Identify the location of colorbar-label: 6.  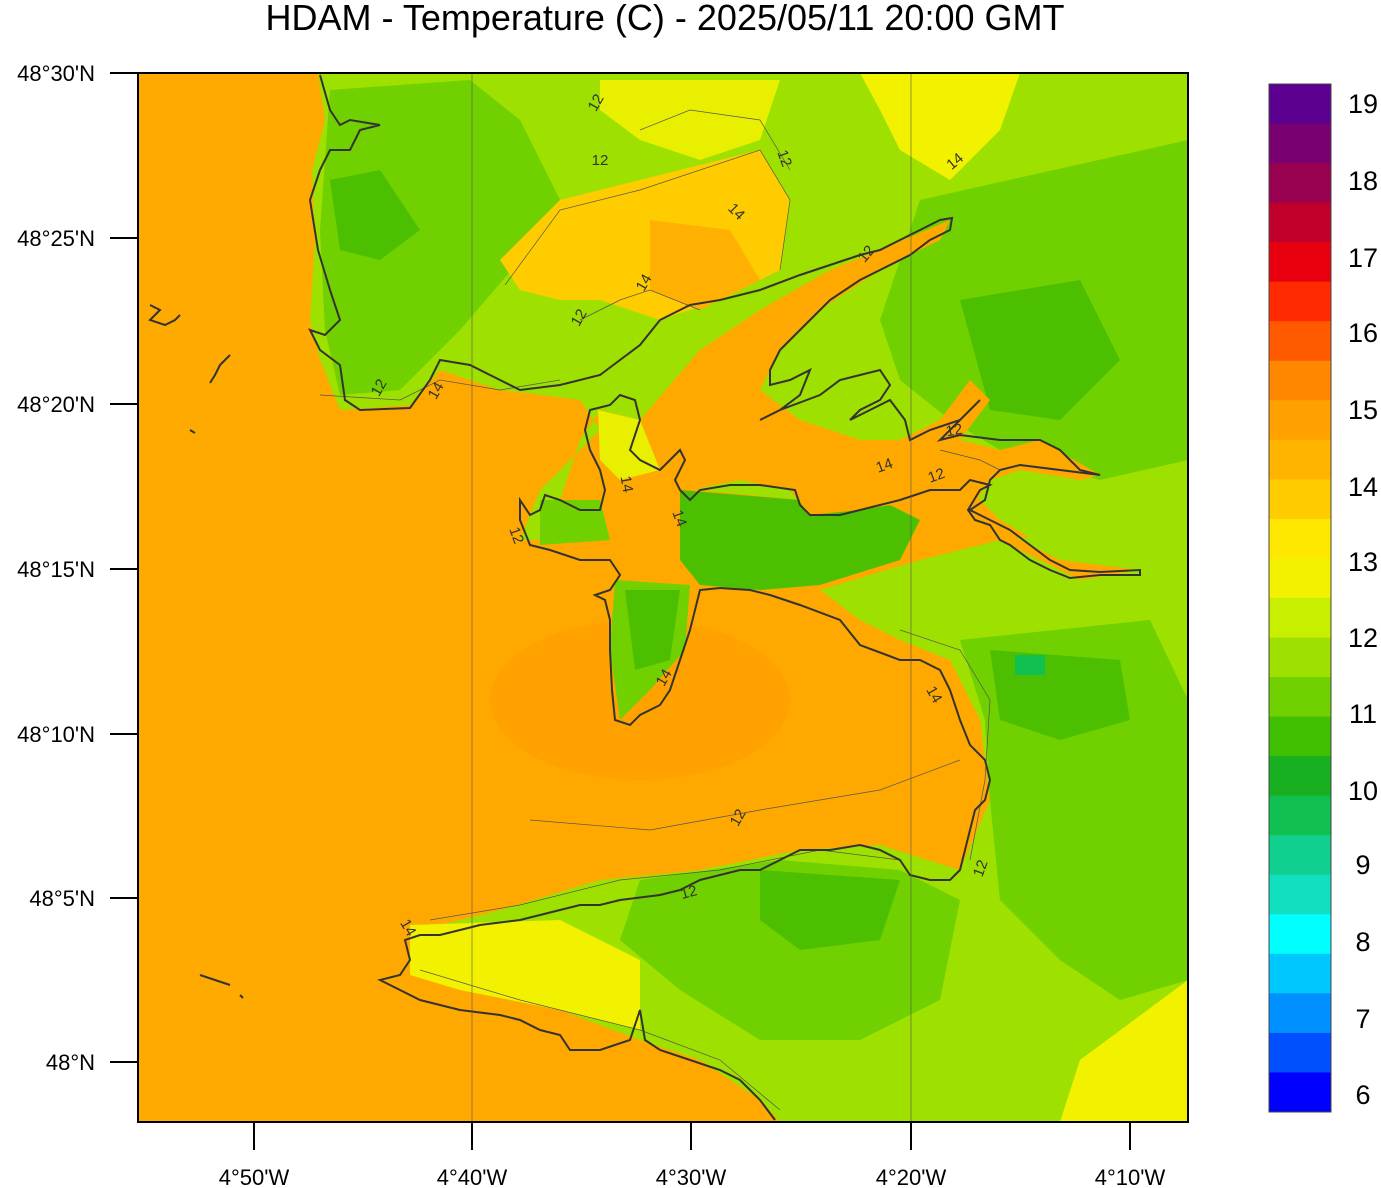
(1362, 1095).